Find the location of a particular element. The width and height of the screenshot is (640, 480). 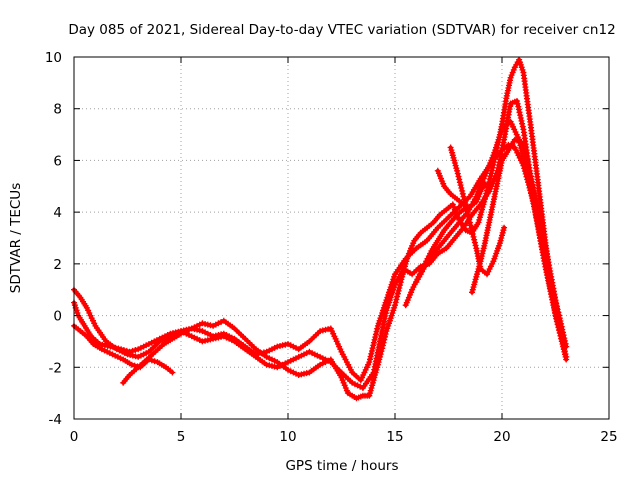

x-tick-label: 10 is located at coordinates (287, 437).